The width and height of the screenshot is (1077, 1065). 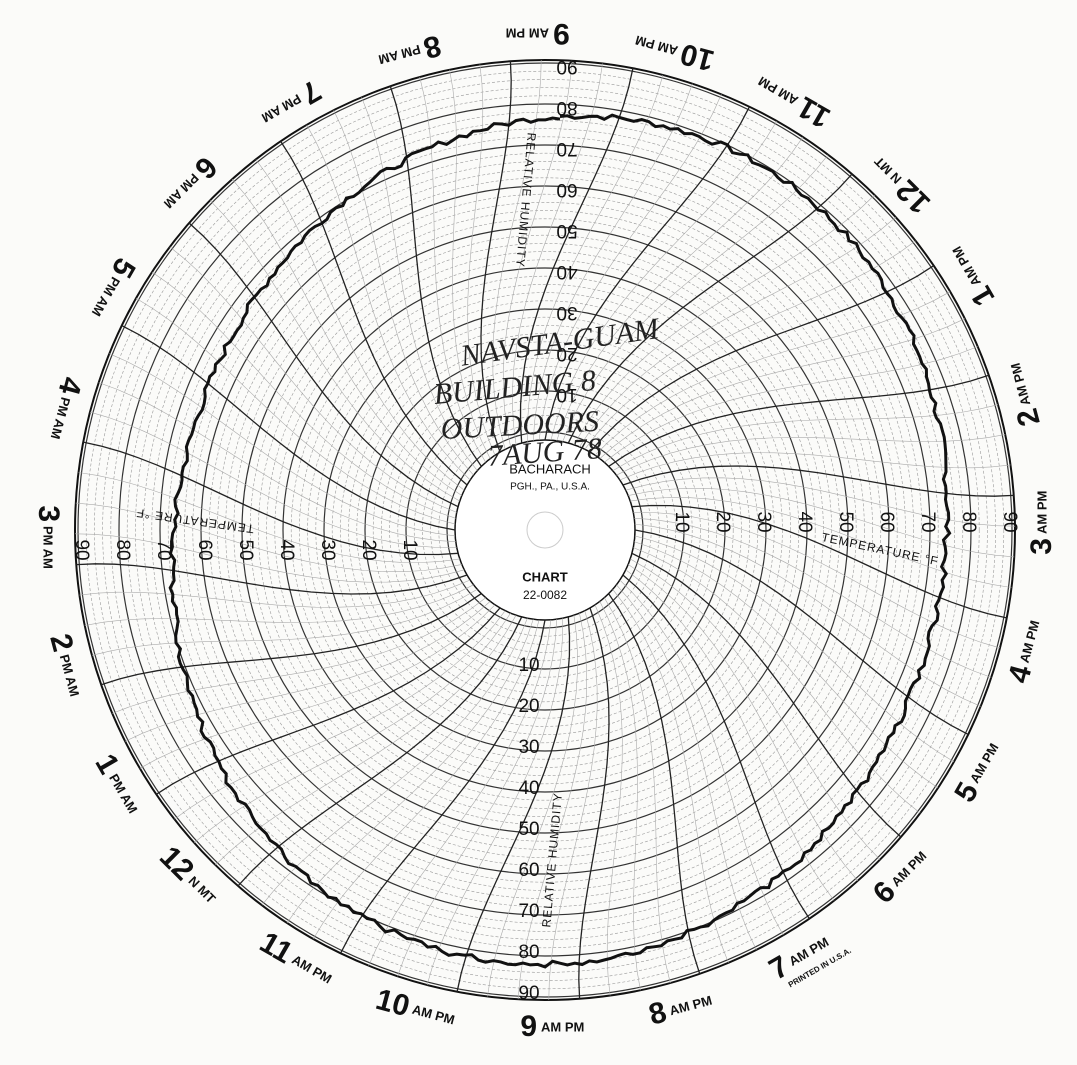 I want to click on hour-number: 3, so click(x=48, y=513).